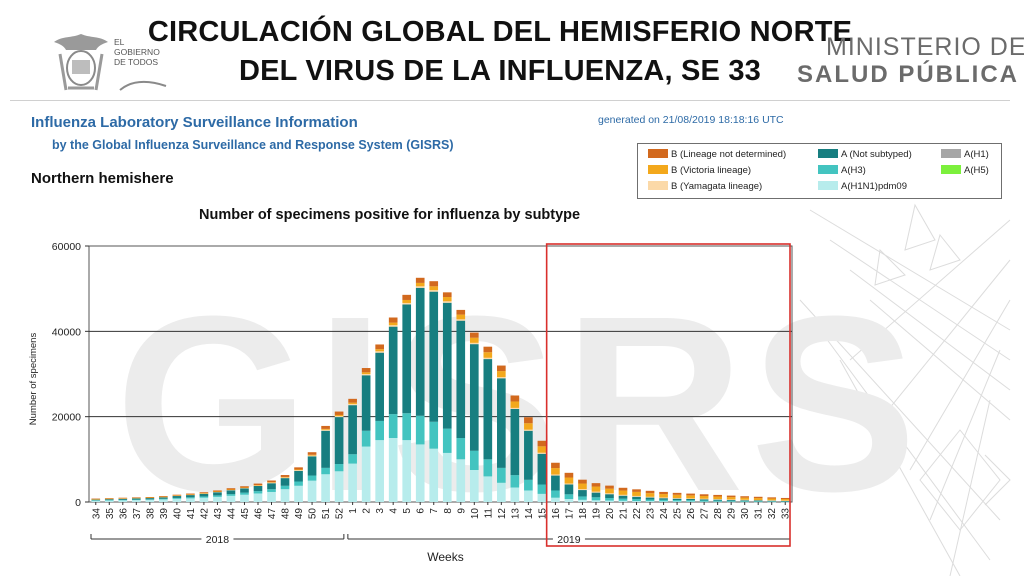 The width and height of the screenshot is (1024, 576). What do you see at coordinates (874, 186) in the screenshot?
I see `legend-label: A(H1N1)pdm09` at bounding box center [874, 186].